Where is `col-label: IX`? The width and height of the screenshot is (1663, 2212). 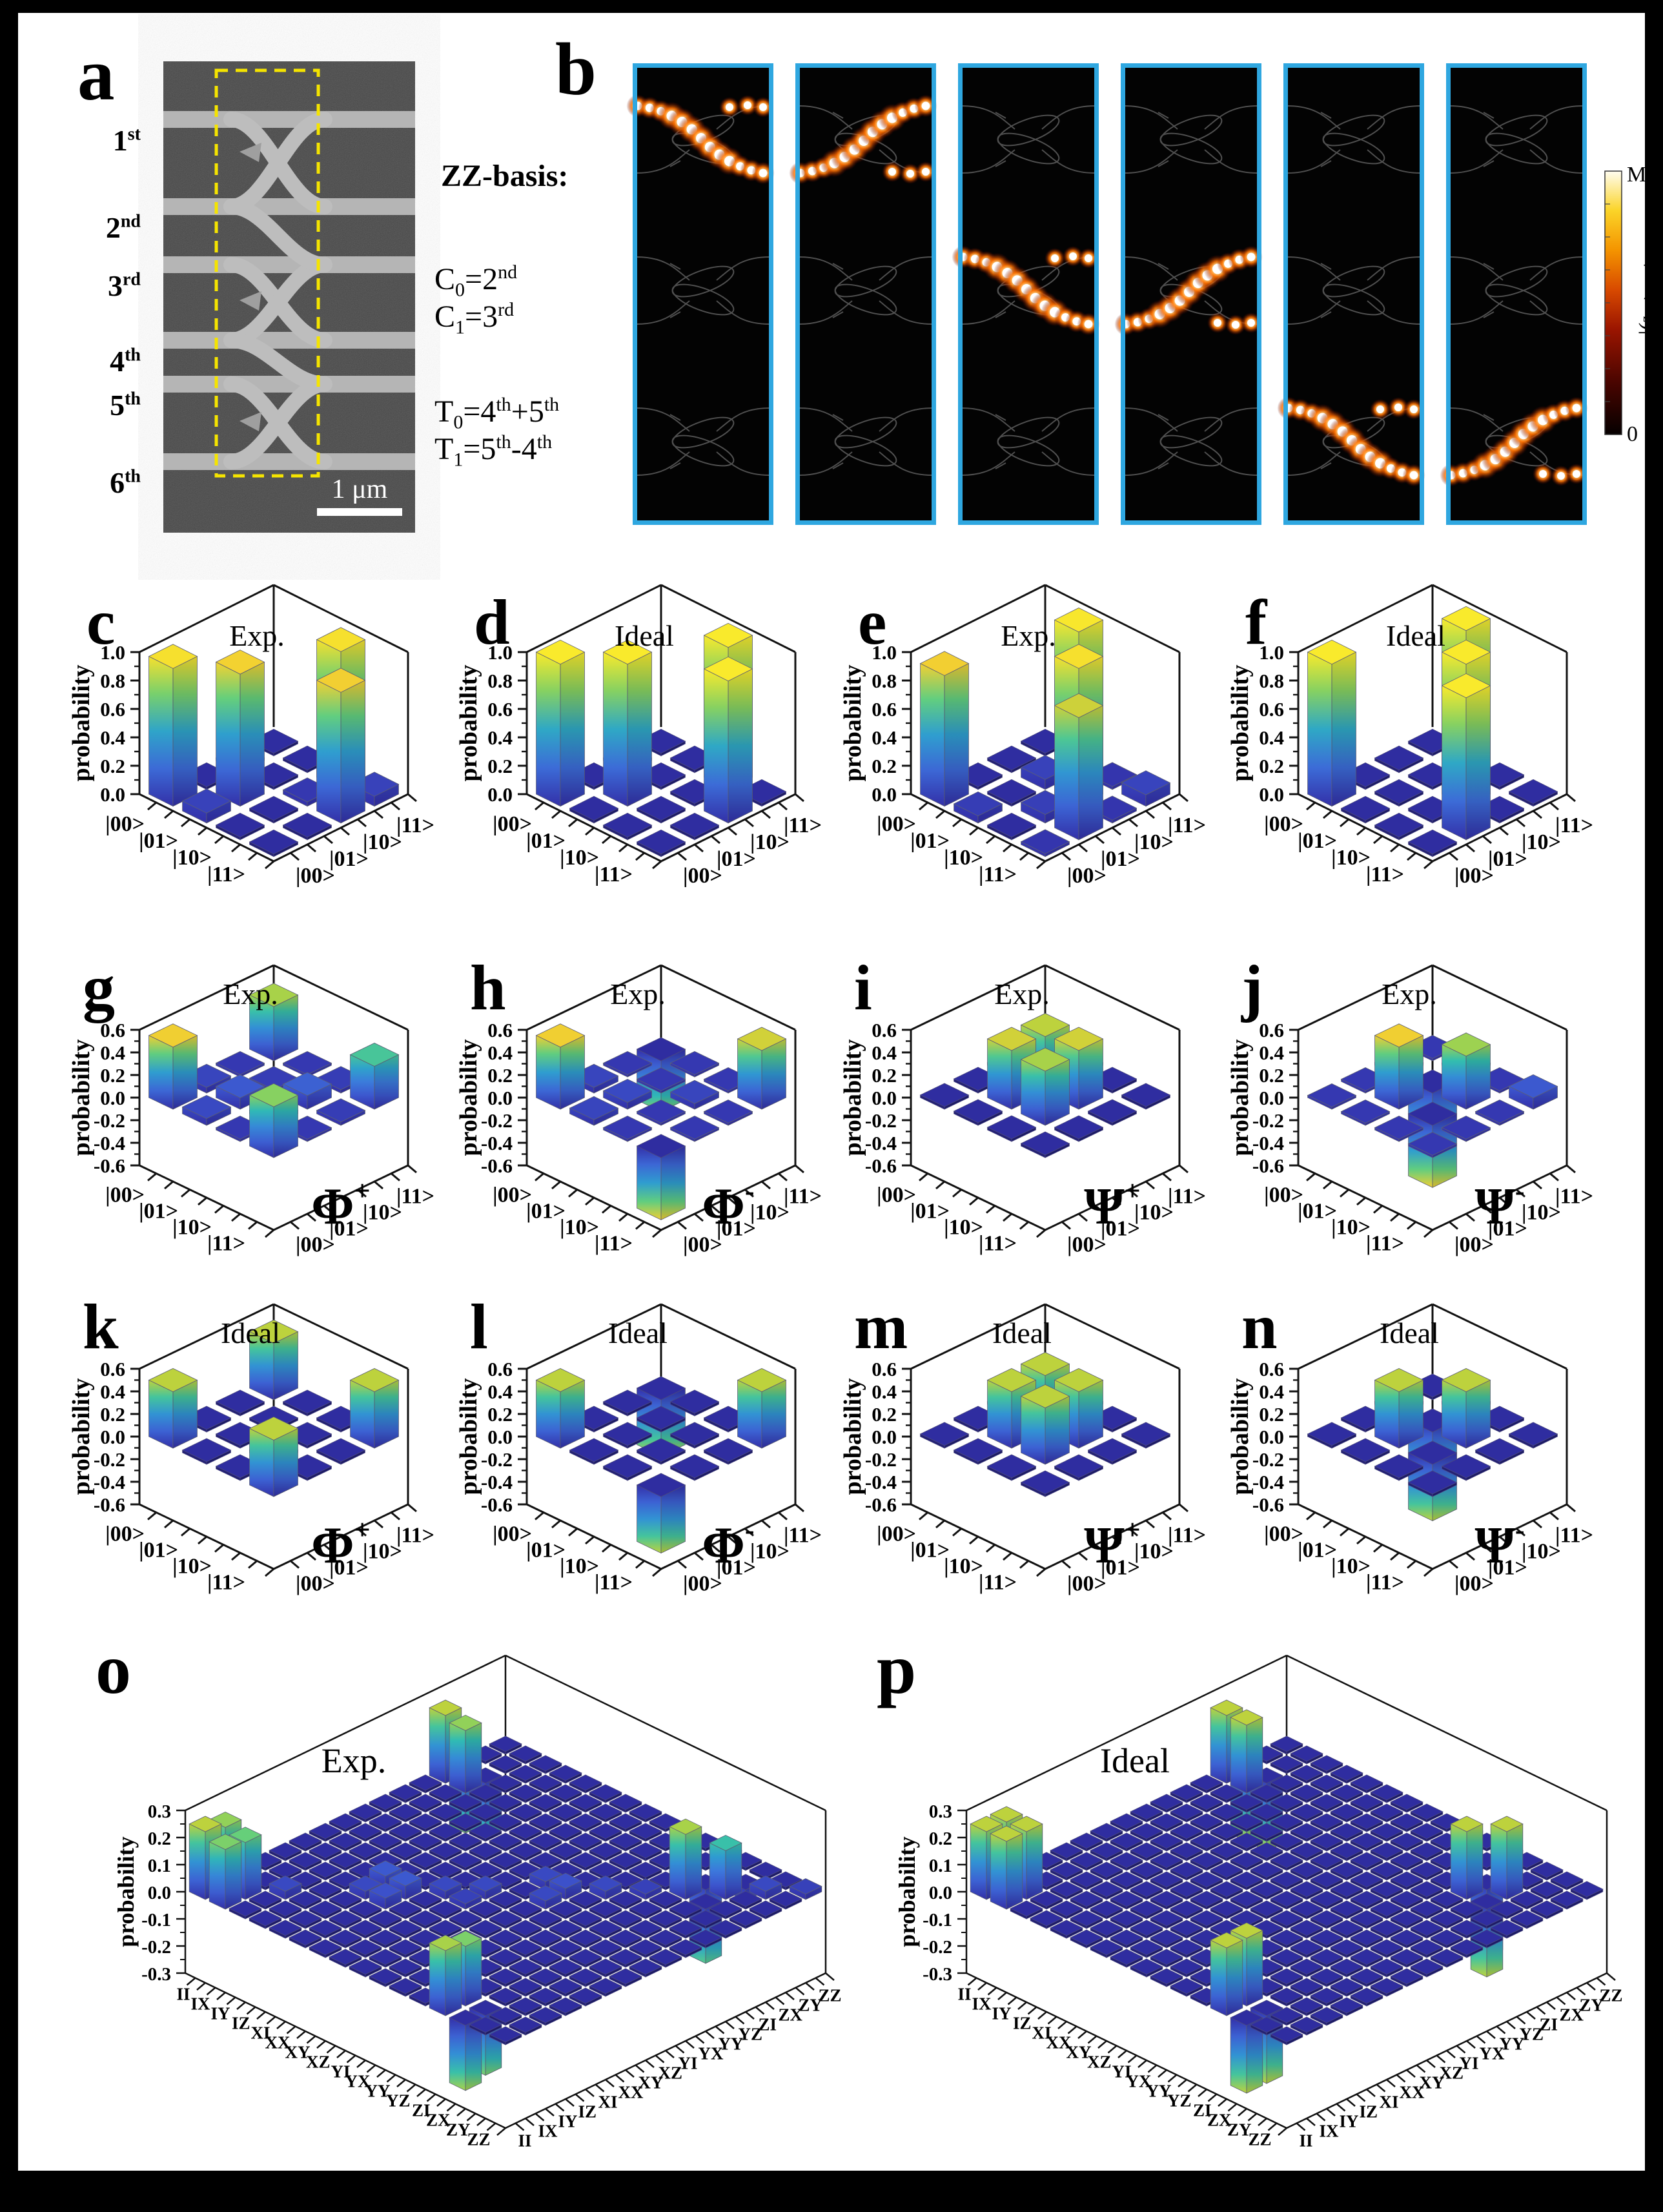 col-label: IX is located at coordinates (1330, 2131).